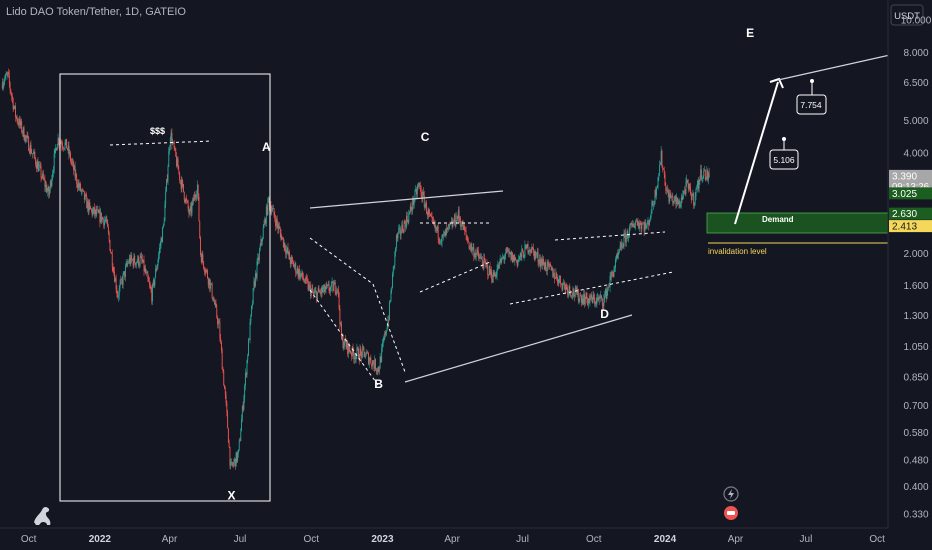  What do you see at coordinates (610, 236) in the screenshot?
I see `channel-cd-upper` at bounding box center [610, 236].